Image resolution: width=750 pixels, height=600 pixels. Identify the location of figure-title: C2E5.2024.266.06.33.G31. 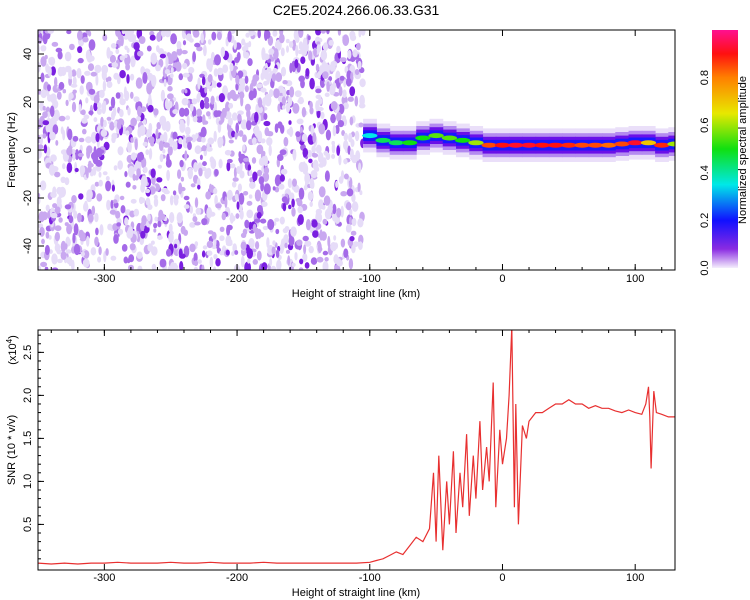
(356, 10).